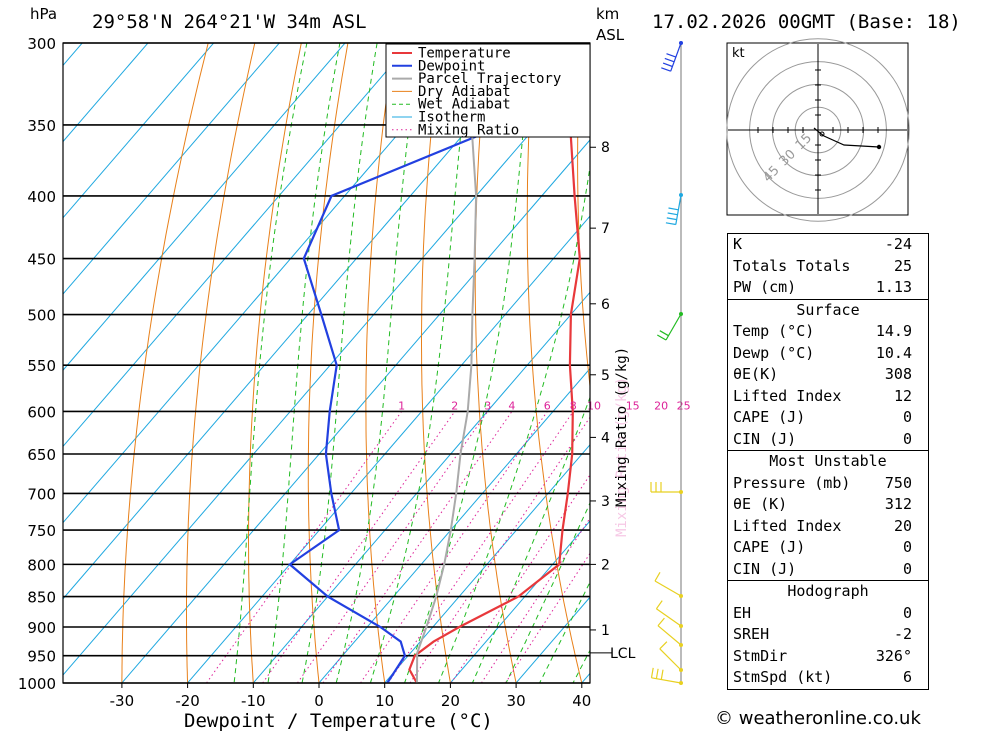 This screenshot has width=1000, height=733. What do you see at coordinates (605, 631) in the screenshot?
I see `km-tick-label: 1` at bounding box center [605, 631].